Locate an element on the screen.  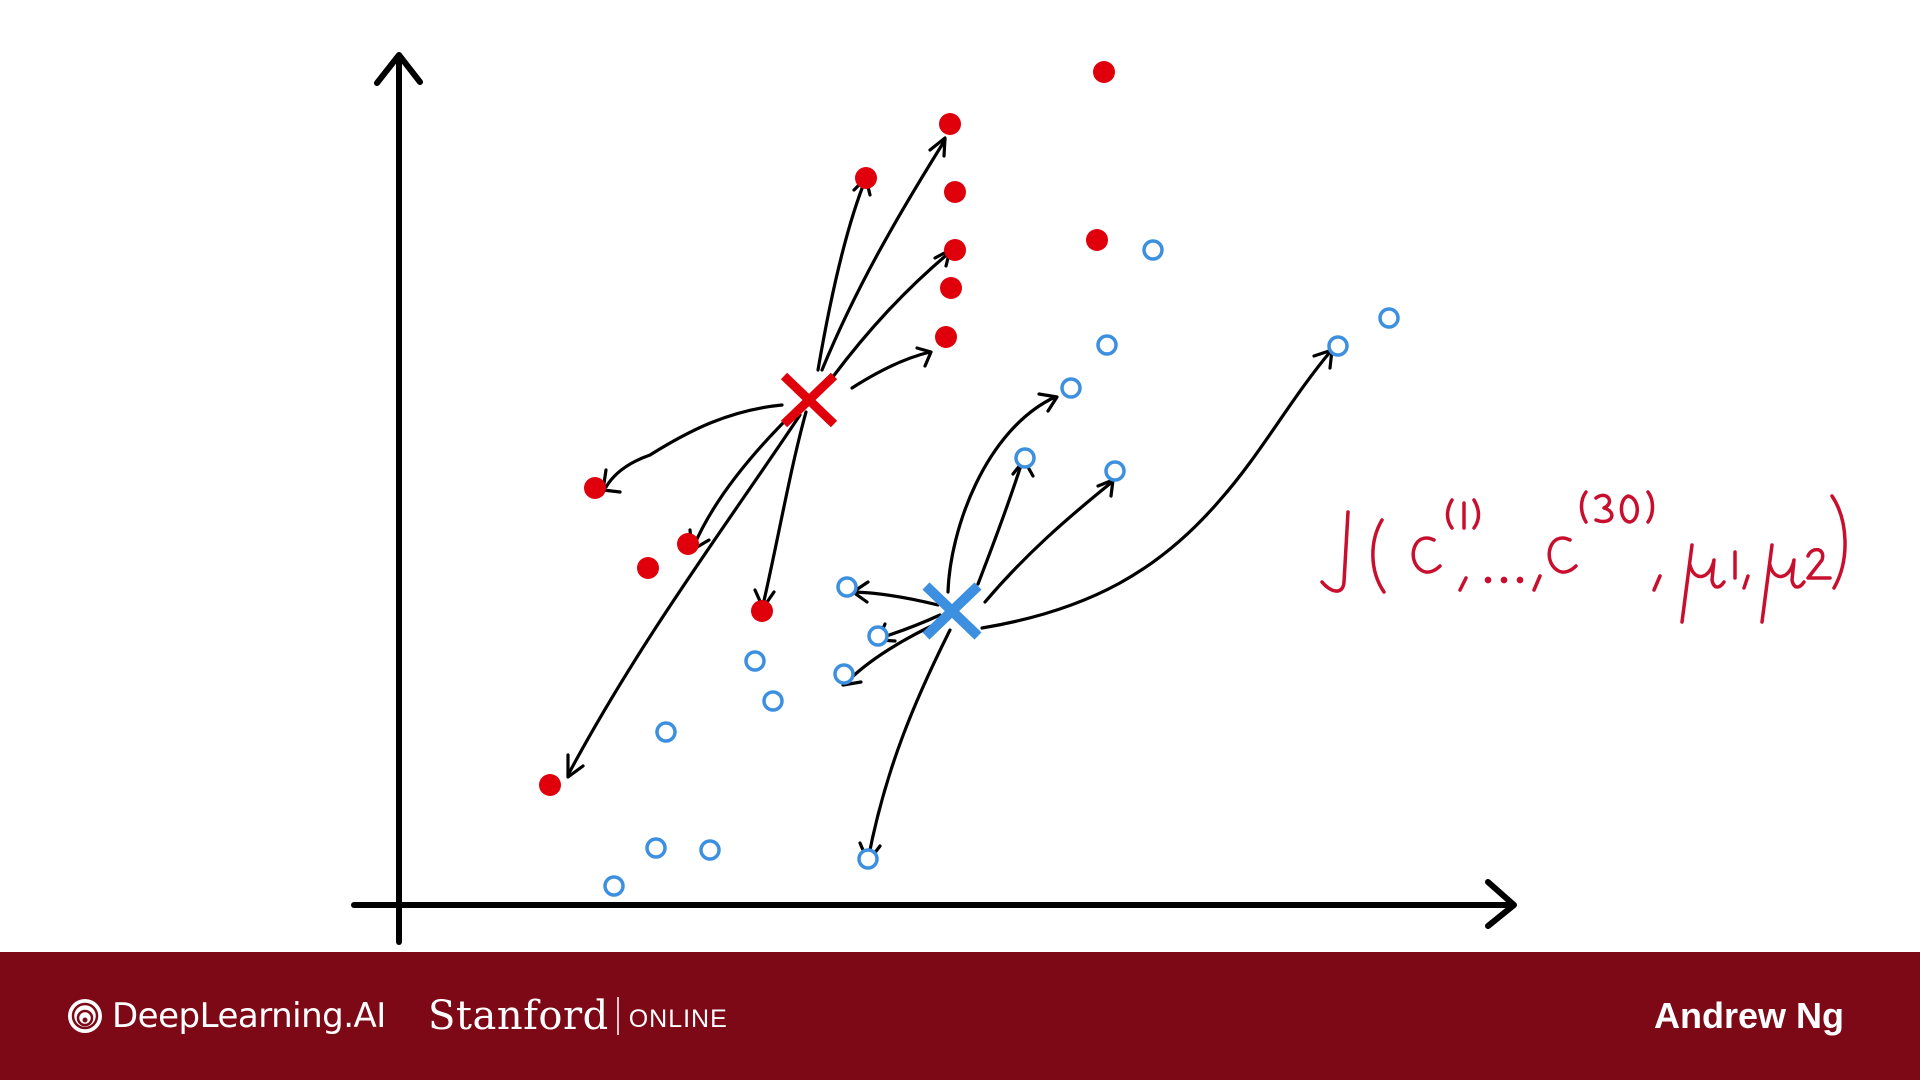
logo-divider is located at coordinates (617, 1016).